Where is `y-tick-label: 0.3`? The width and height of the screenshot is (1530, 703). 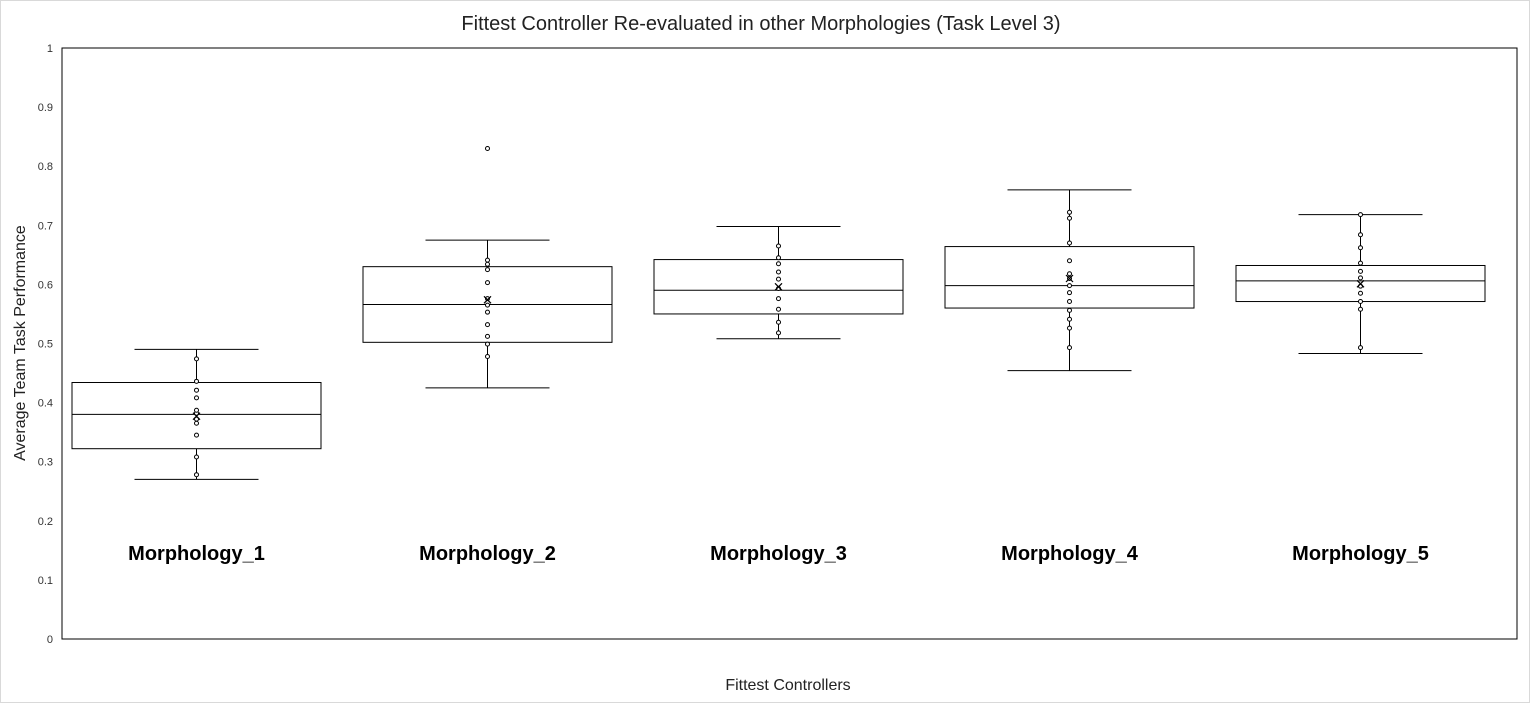
y-tick-label: 0.3 is located at coordinates (45, 463).